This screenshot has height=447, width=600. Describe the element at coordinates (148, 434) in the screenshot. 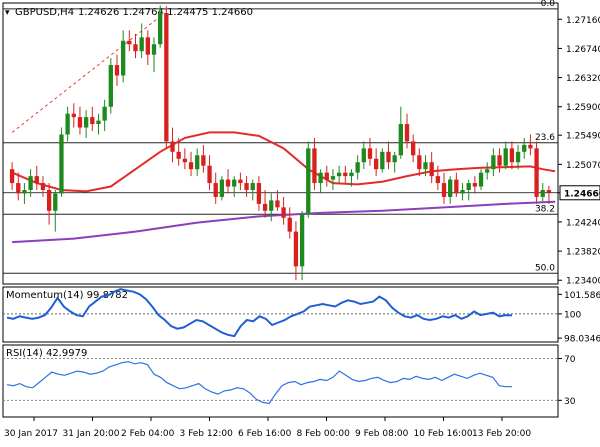

I see `x-tick-label: 2 Feb 04:00` at that location.